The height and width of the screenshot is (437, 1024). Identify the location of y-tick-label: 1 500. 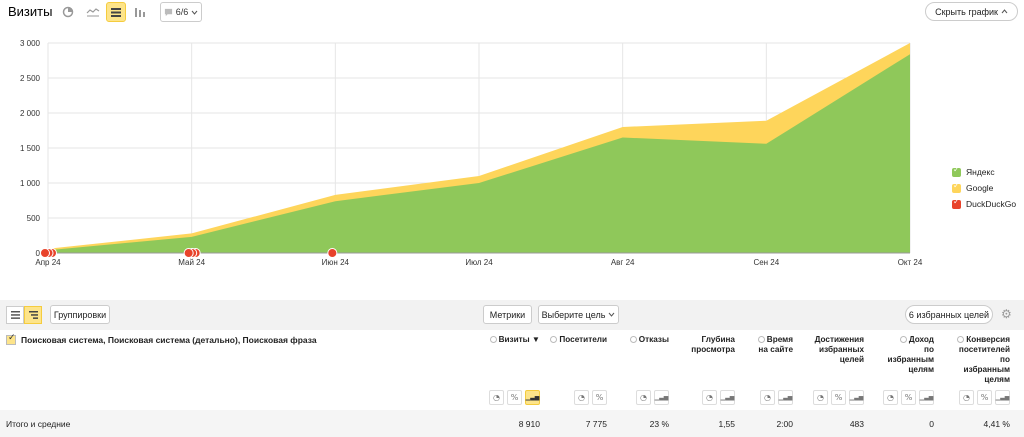
(30, 148).